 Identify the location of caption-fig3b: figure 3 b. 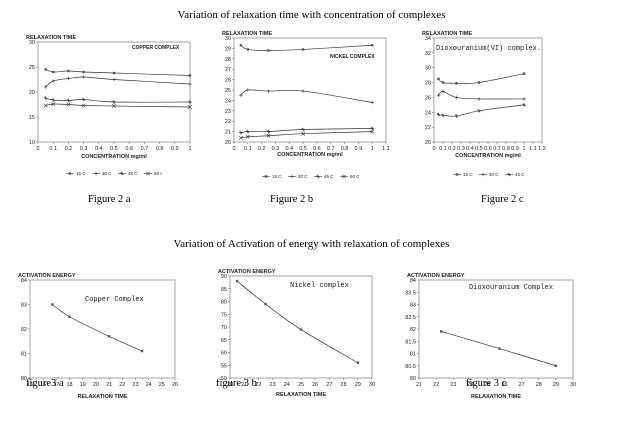
(236, 383).